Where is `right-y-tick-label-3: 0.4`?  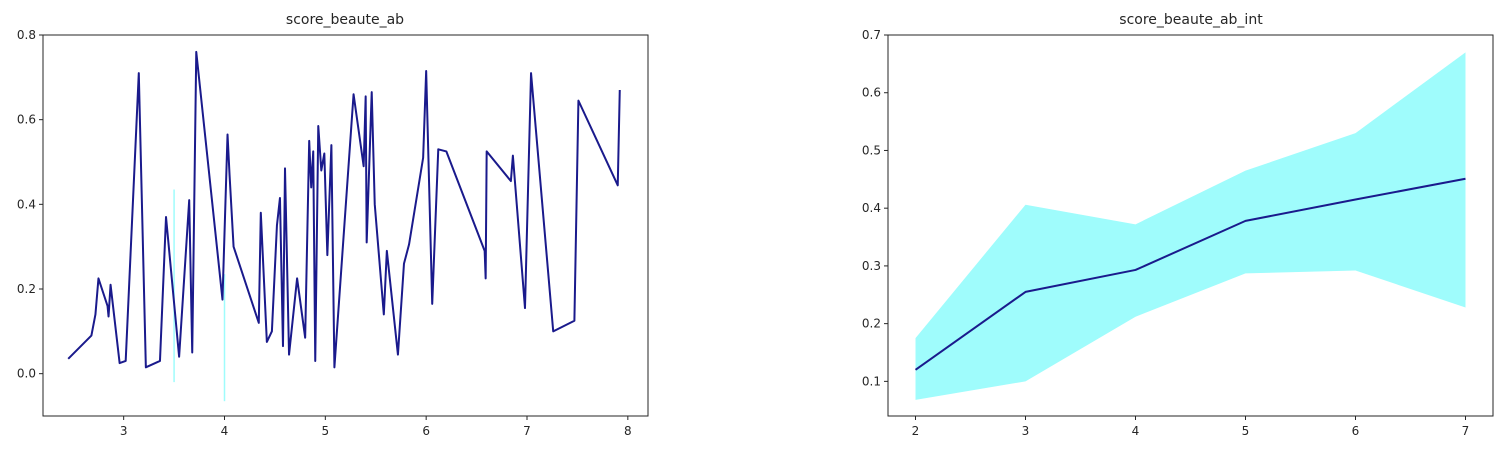 right-y-tick-label-3: 0.4 is located at coordinates (871, 208).